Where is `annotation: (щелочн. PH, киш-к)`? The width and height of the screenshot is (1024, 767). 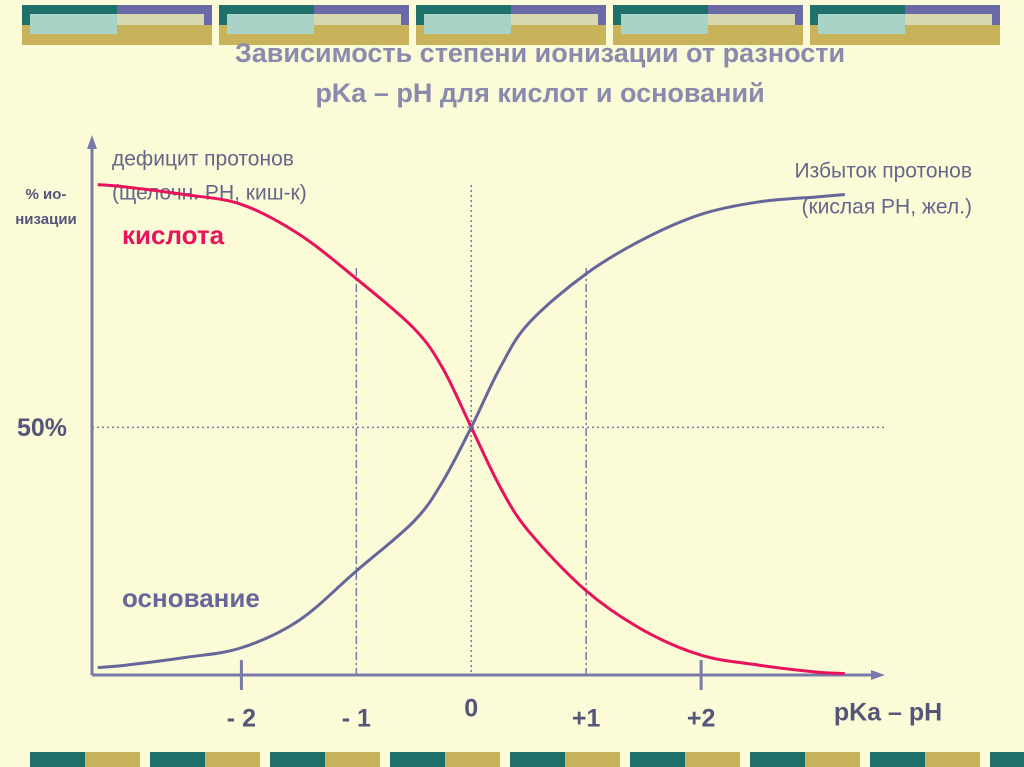
annotation: (щелочн. PH, киш-к) is located at coordinates (209, 193).